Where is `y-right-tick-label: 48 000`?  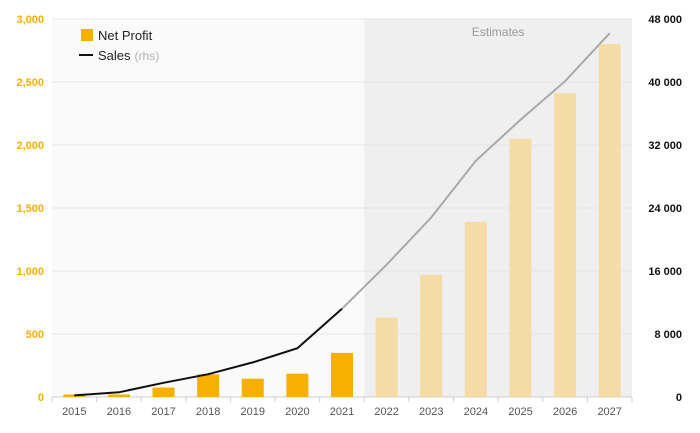
y-right-tick-label: 48 000 is located at coordinates (665, 20).